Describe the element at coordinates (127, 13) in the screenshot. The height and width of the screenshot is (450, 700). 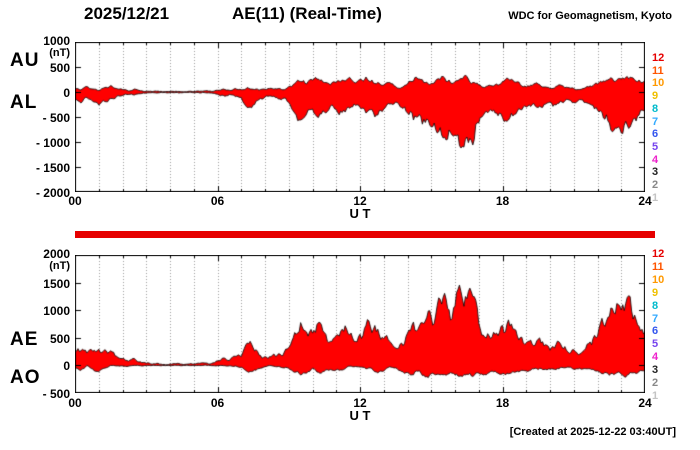
I see `header-date: 2025/12/21` at that location.